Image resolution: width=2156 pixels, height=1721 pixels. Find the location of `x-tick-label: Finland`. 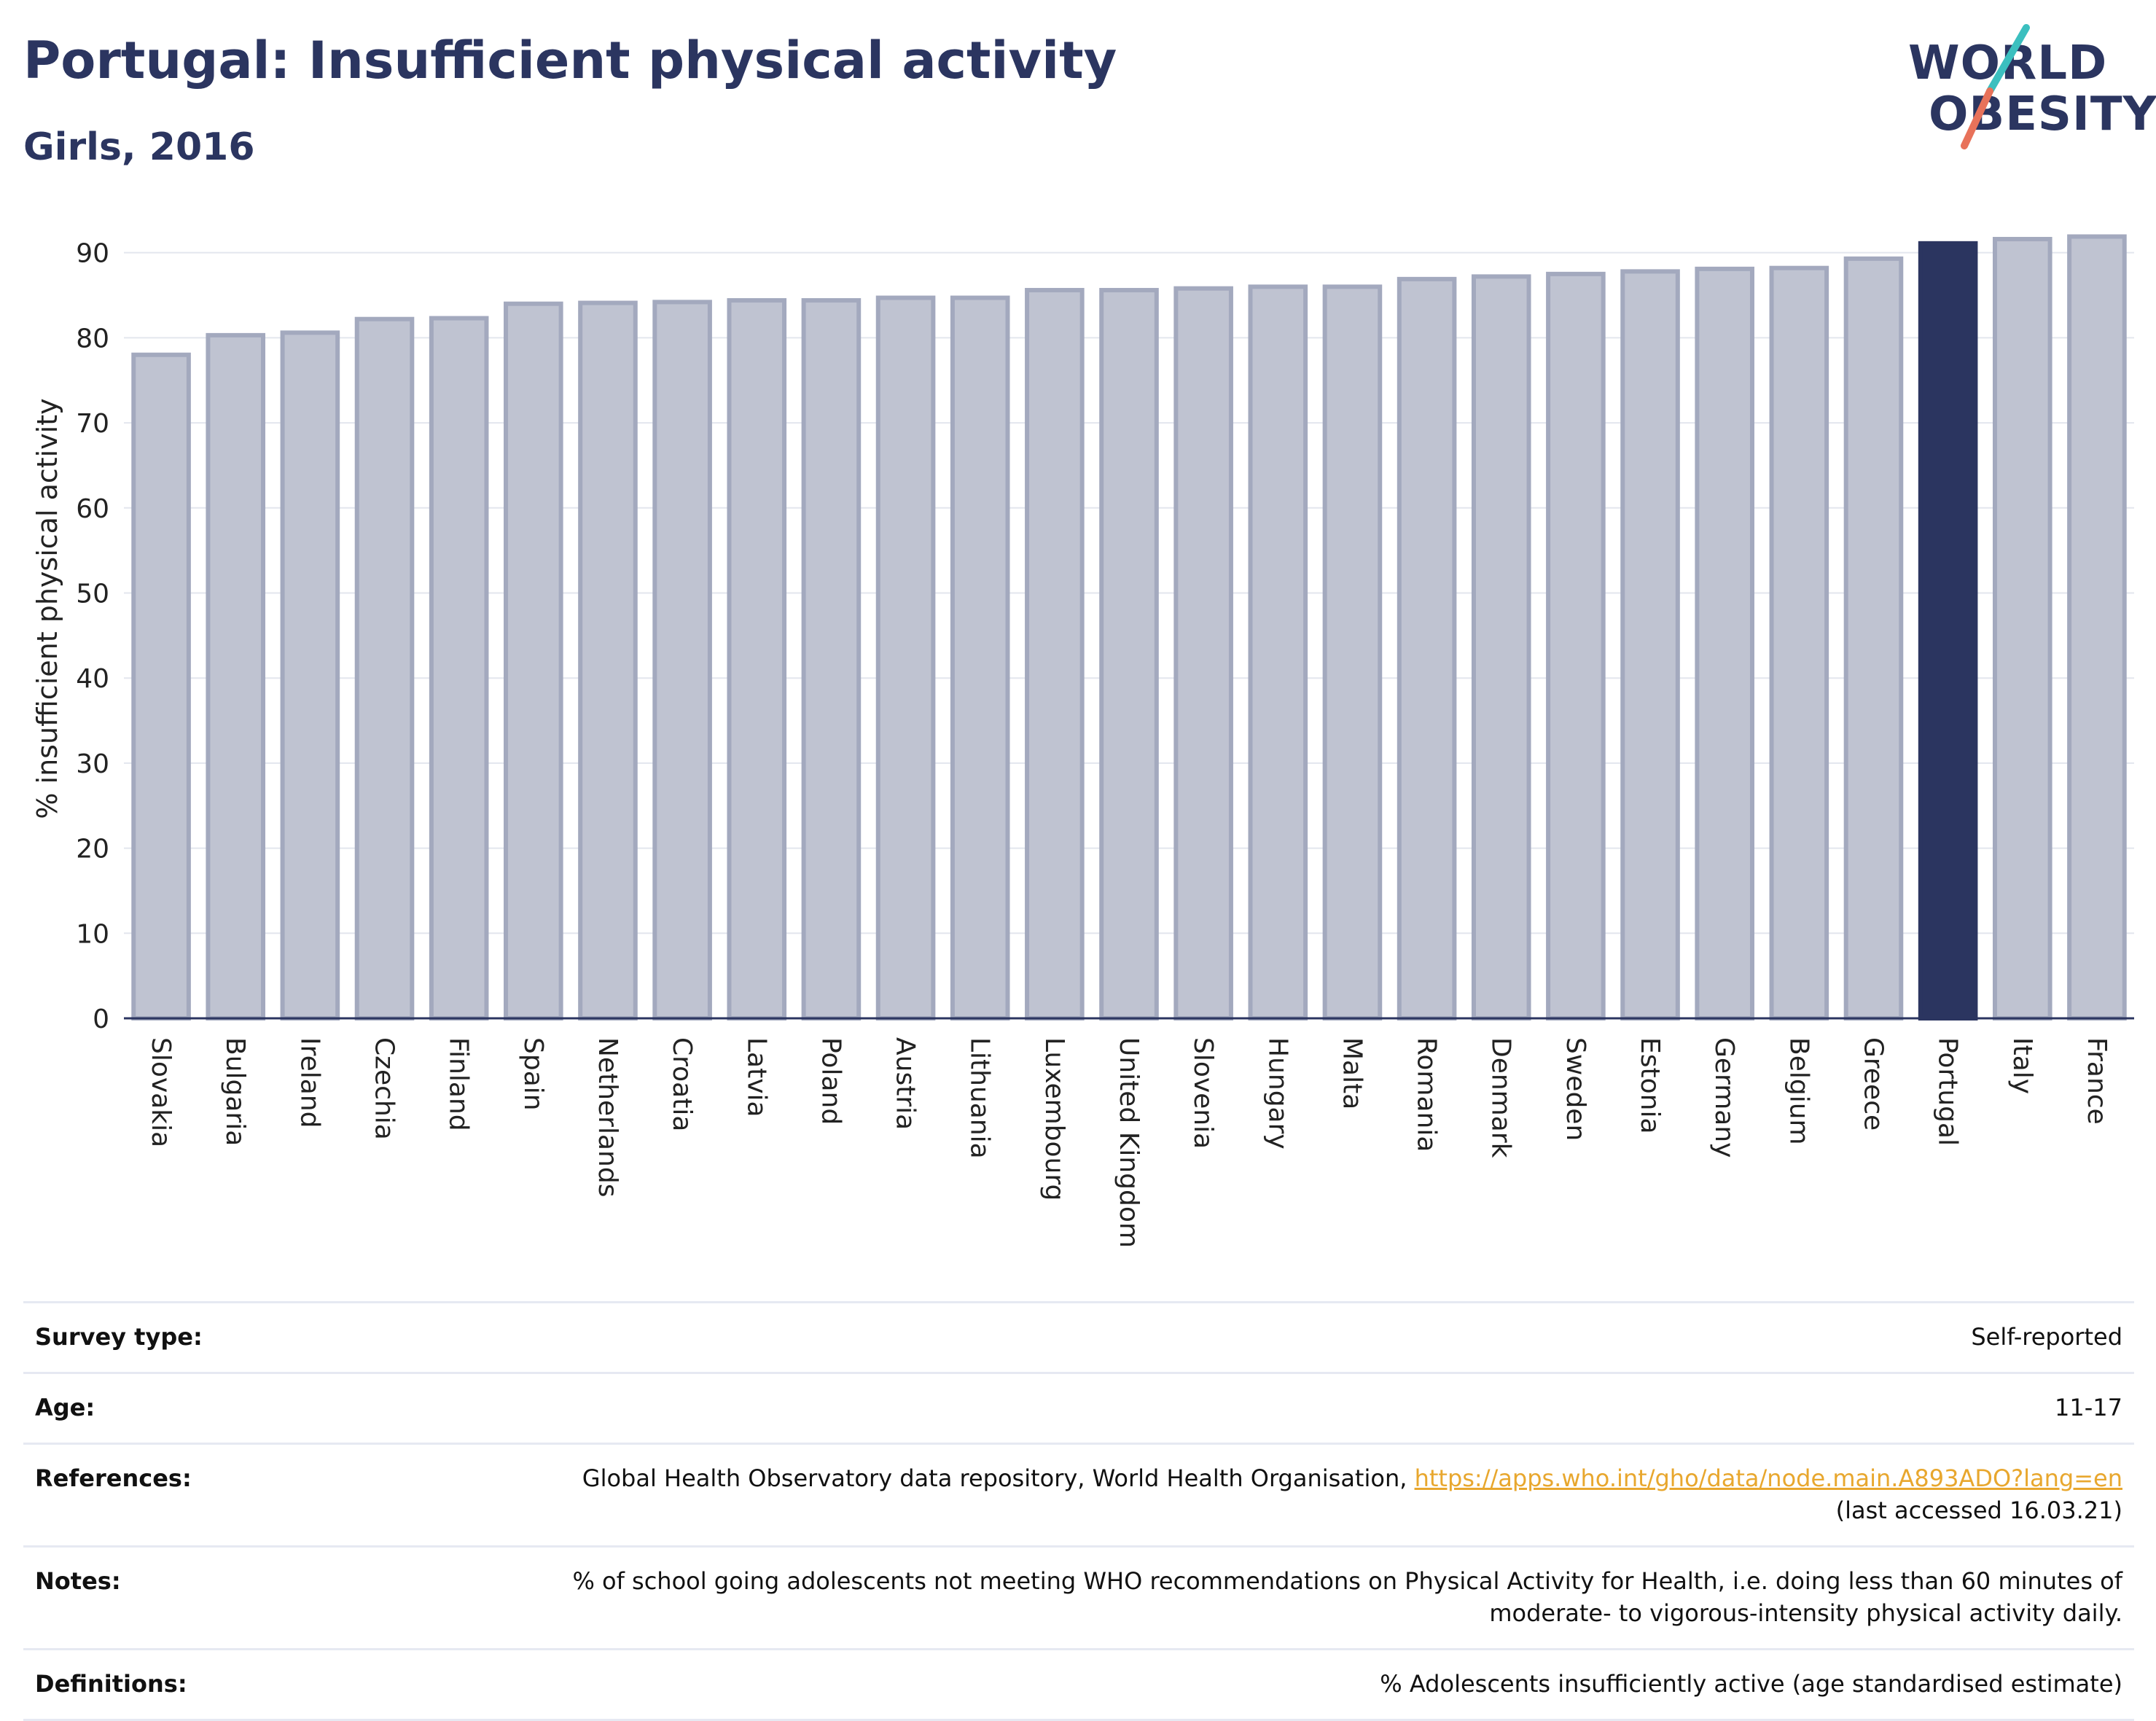

x-tick-label: Finland is located at coordinates (459, 1084).